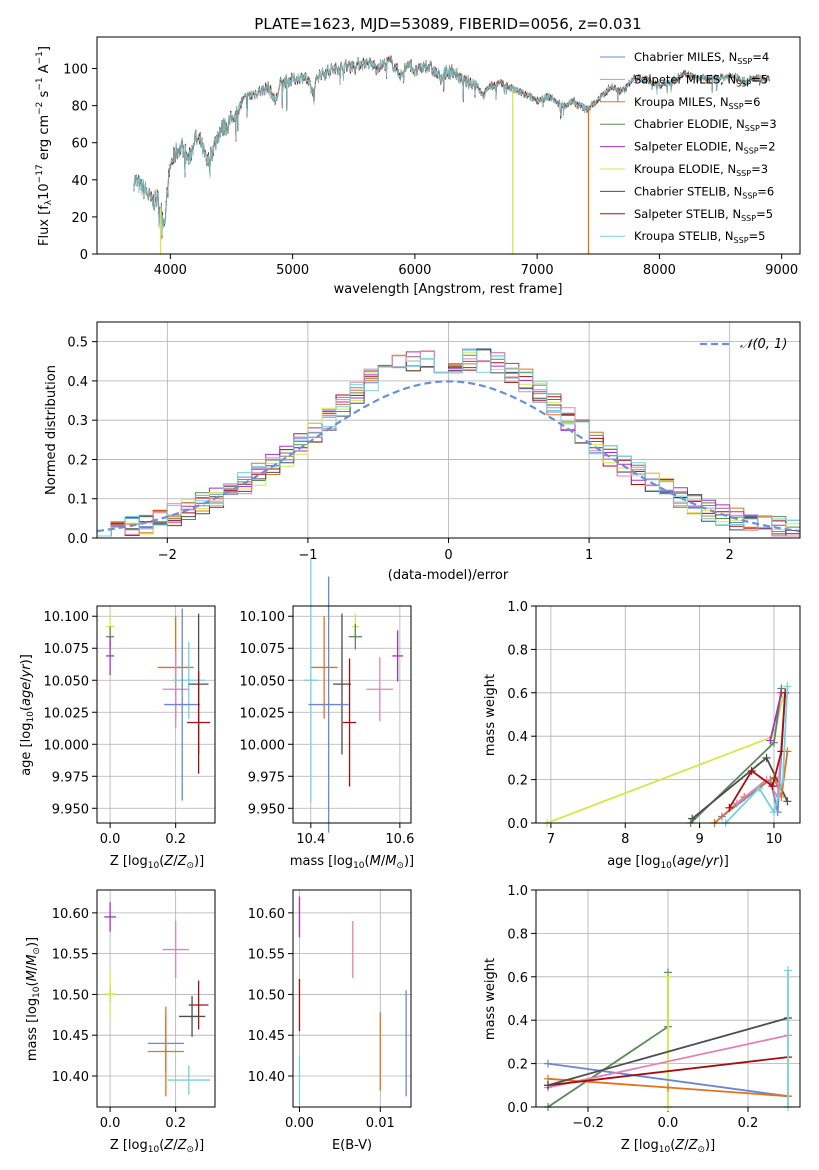 Image resolution: width=819 pixels, height=1170 pixels. I want to click on mwAge-ylabel: mass weight, so click(490, 715).